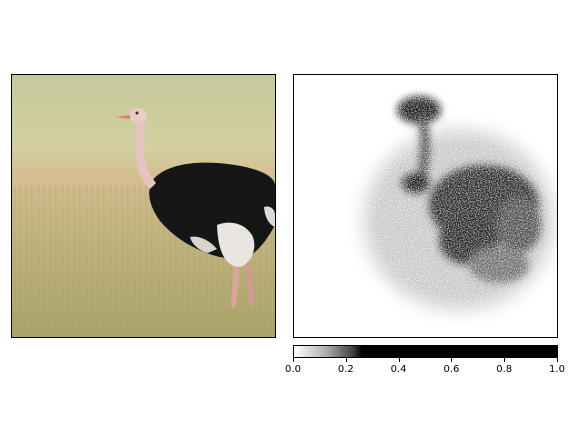  I want to click on colorbar-tick-label: 0.8, so click(504, 369).